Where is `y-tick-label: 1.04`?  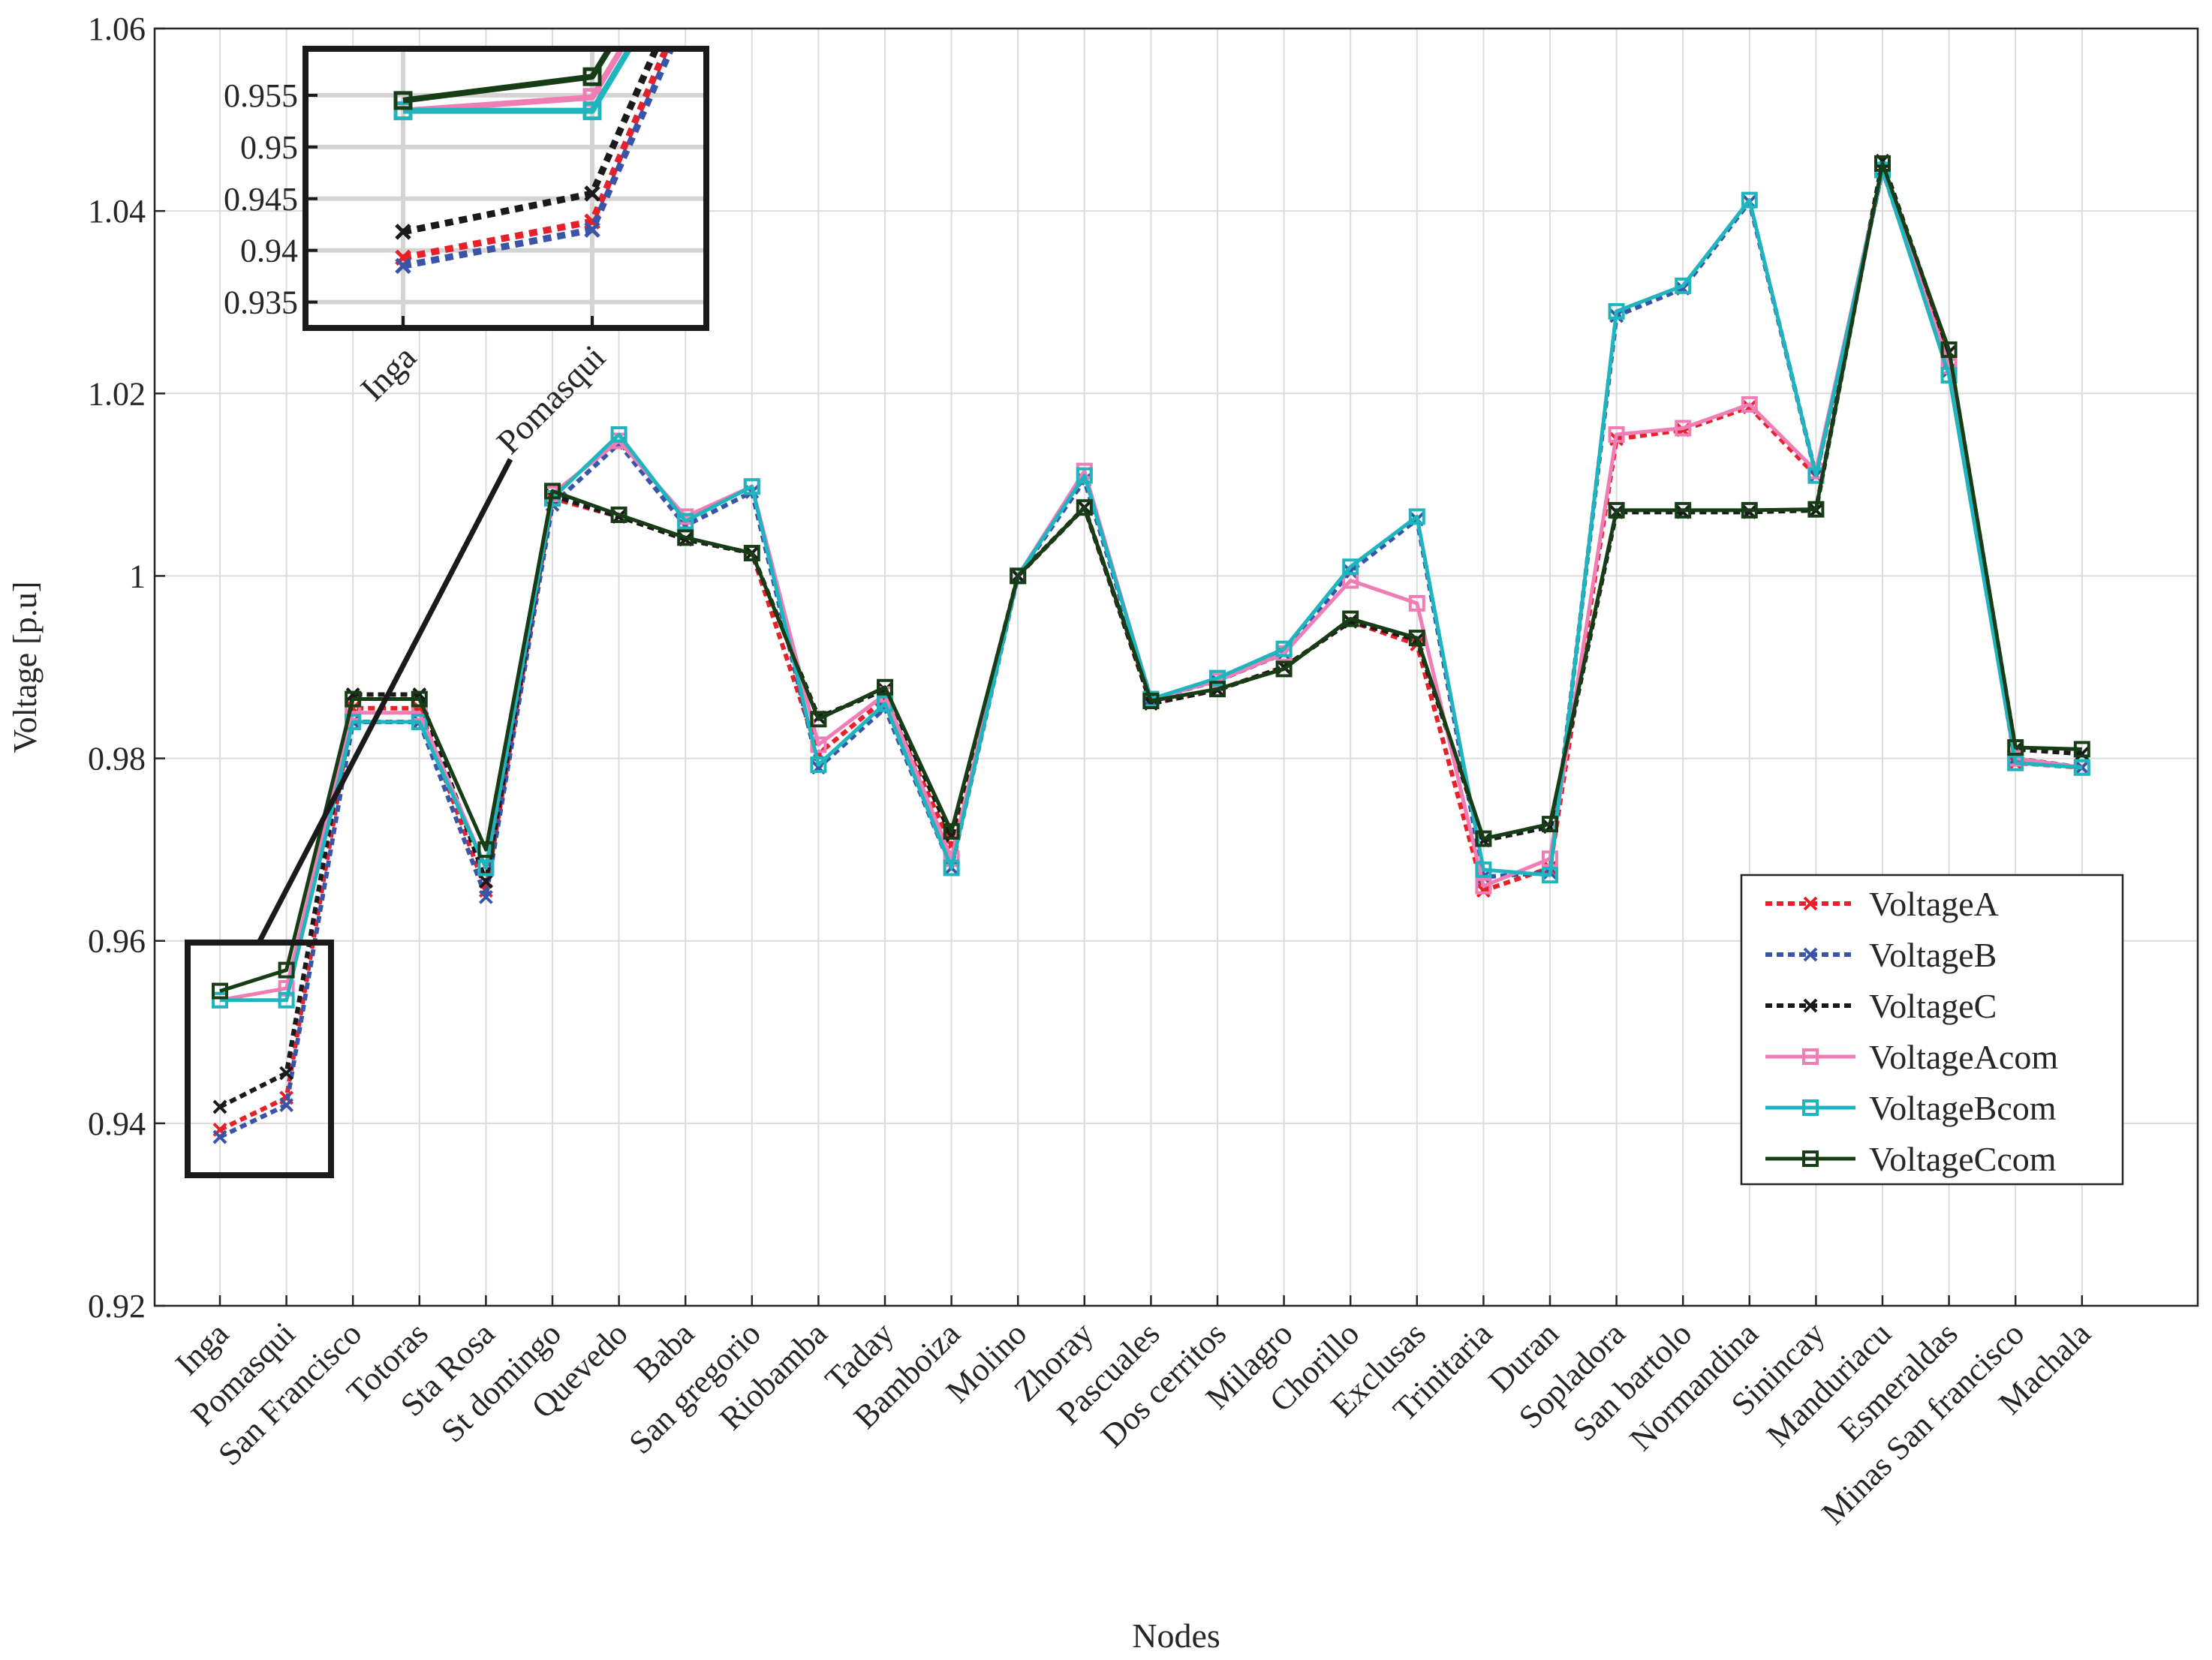 y-tick-label: 1.04 is located at coordinates (117, 211).